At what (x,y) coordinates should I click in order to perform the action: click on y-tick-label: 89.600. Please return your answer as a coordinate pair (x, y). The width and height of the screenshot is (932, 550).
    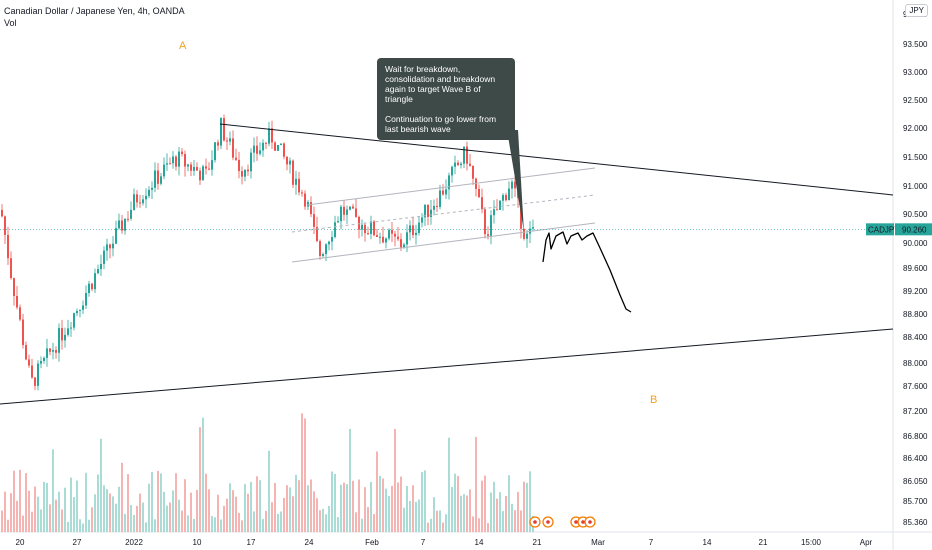
    Looking at the image, I should click on (915, 268).